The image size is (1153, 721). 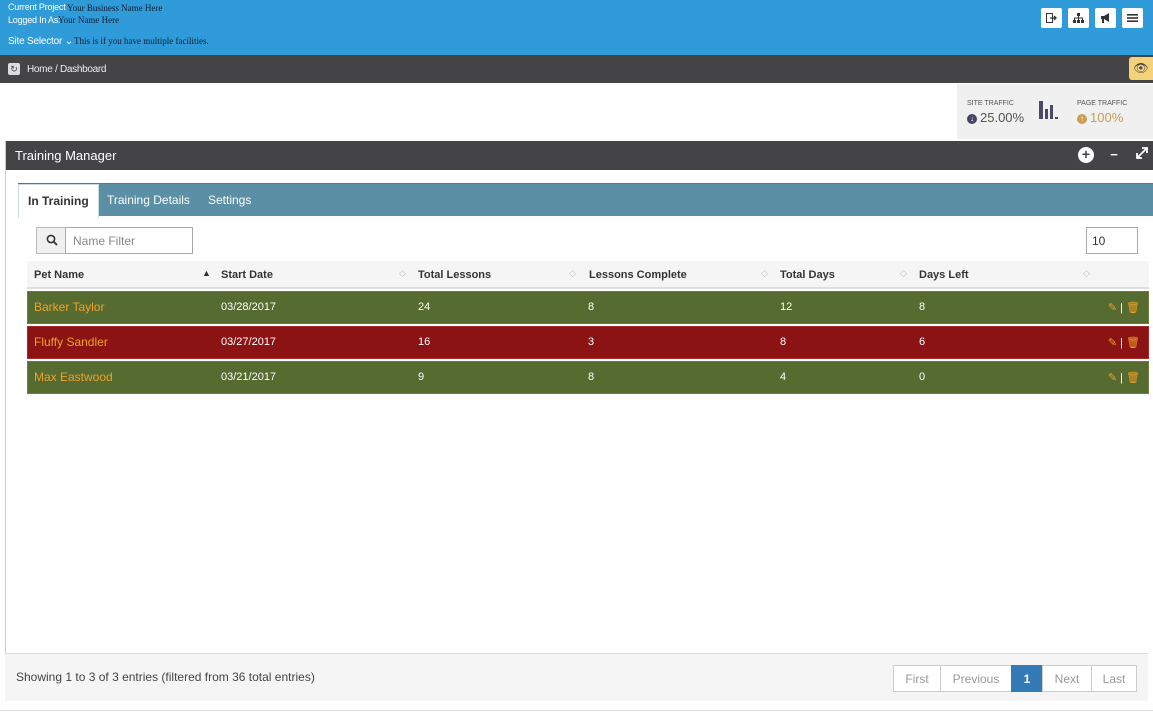 I want to click on sign-out-icon, so click(x=1051, y=18).